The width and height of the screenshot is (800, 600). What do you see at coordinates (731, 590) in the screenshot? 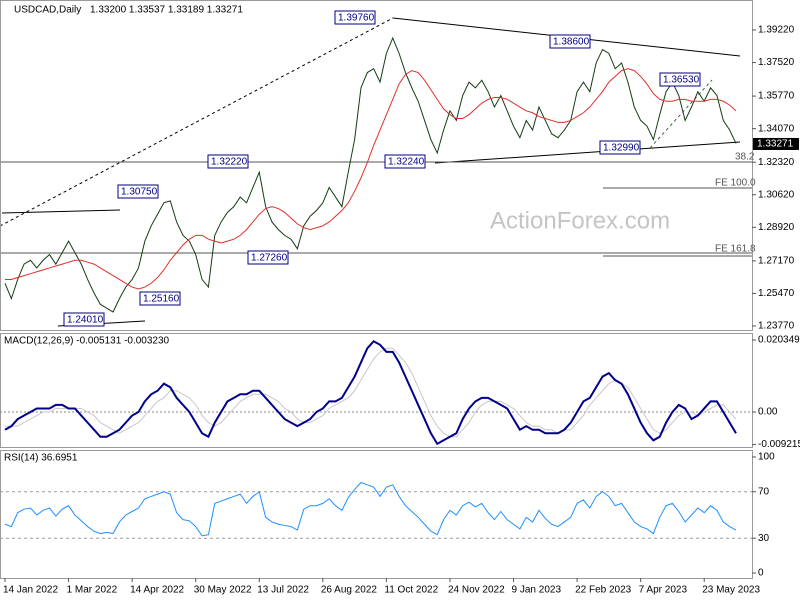
I see `x-tick-label: 23 May 2023` at bounding box center [731, 590].